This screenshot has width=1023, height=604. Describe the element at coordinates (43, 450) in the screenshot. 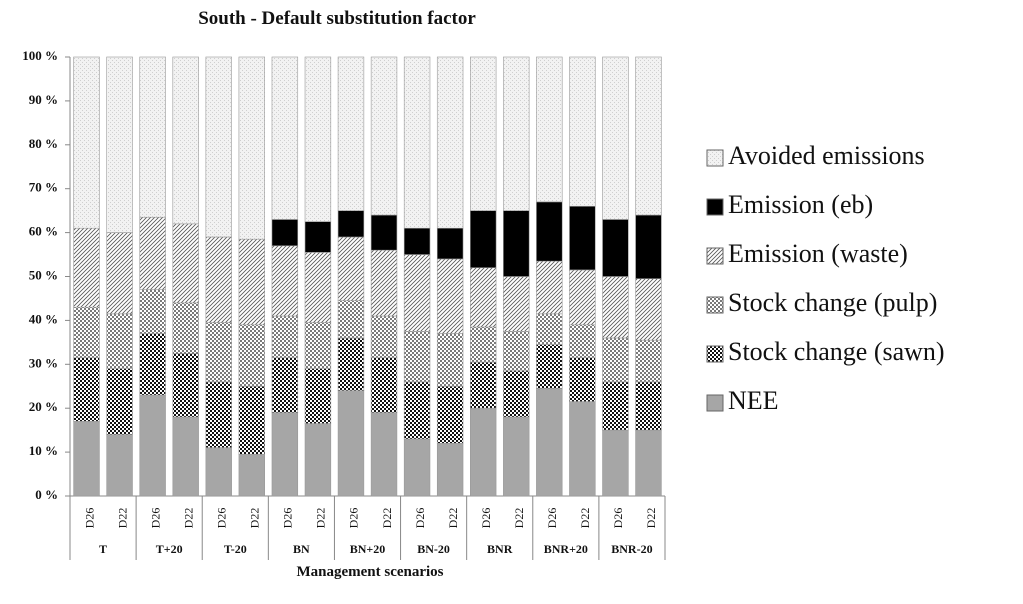

I see `y-tick-label: 10 %` at that location.